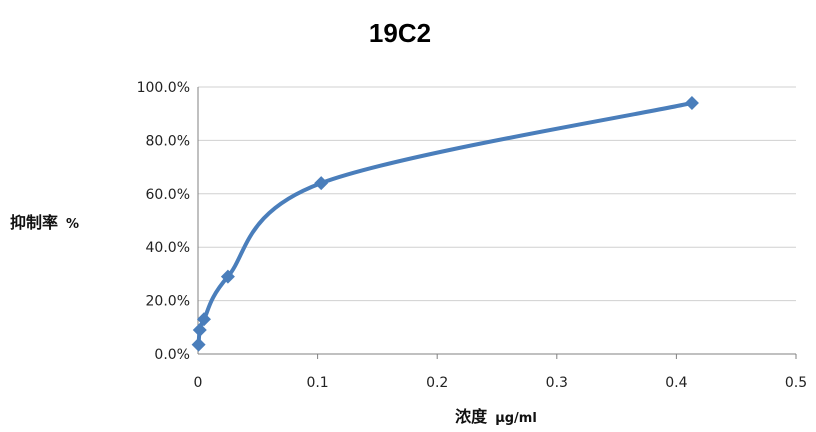 This screenshot has height=432, width=816. Describe the element at coordinates (72, 224) in the screenshot. I see `y-axis-label-unit: %` at that location.